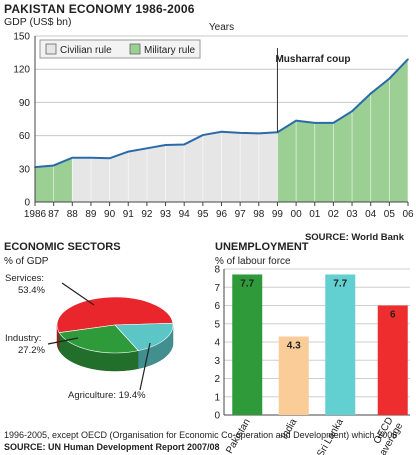 The height and width of the screenshot is (455, 416). I want to click on unemp-bar-value-label: 4.3, so click(294, 346).